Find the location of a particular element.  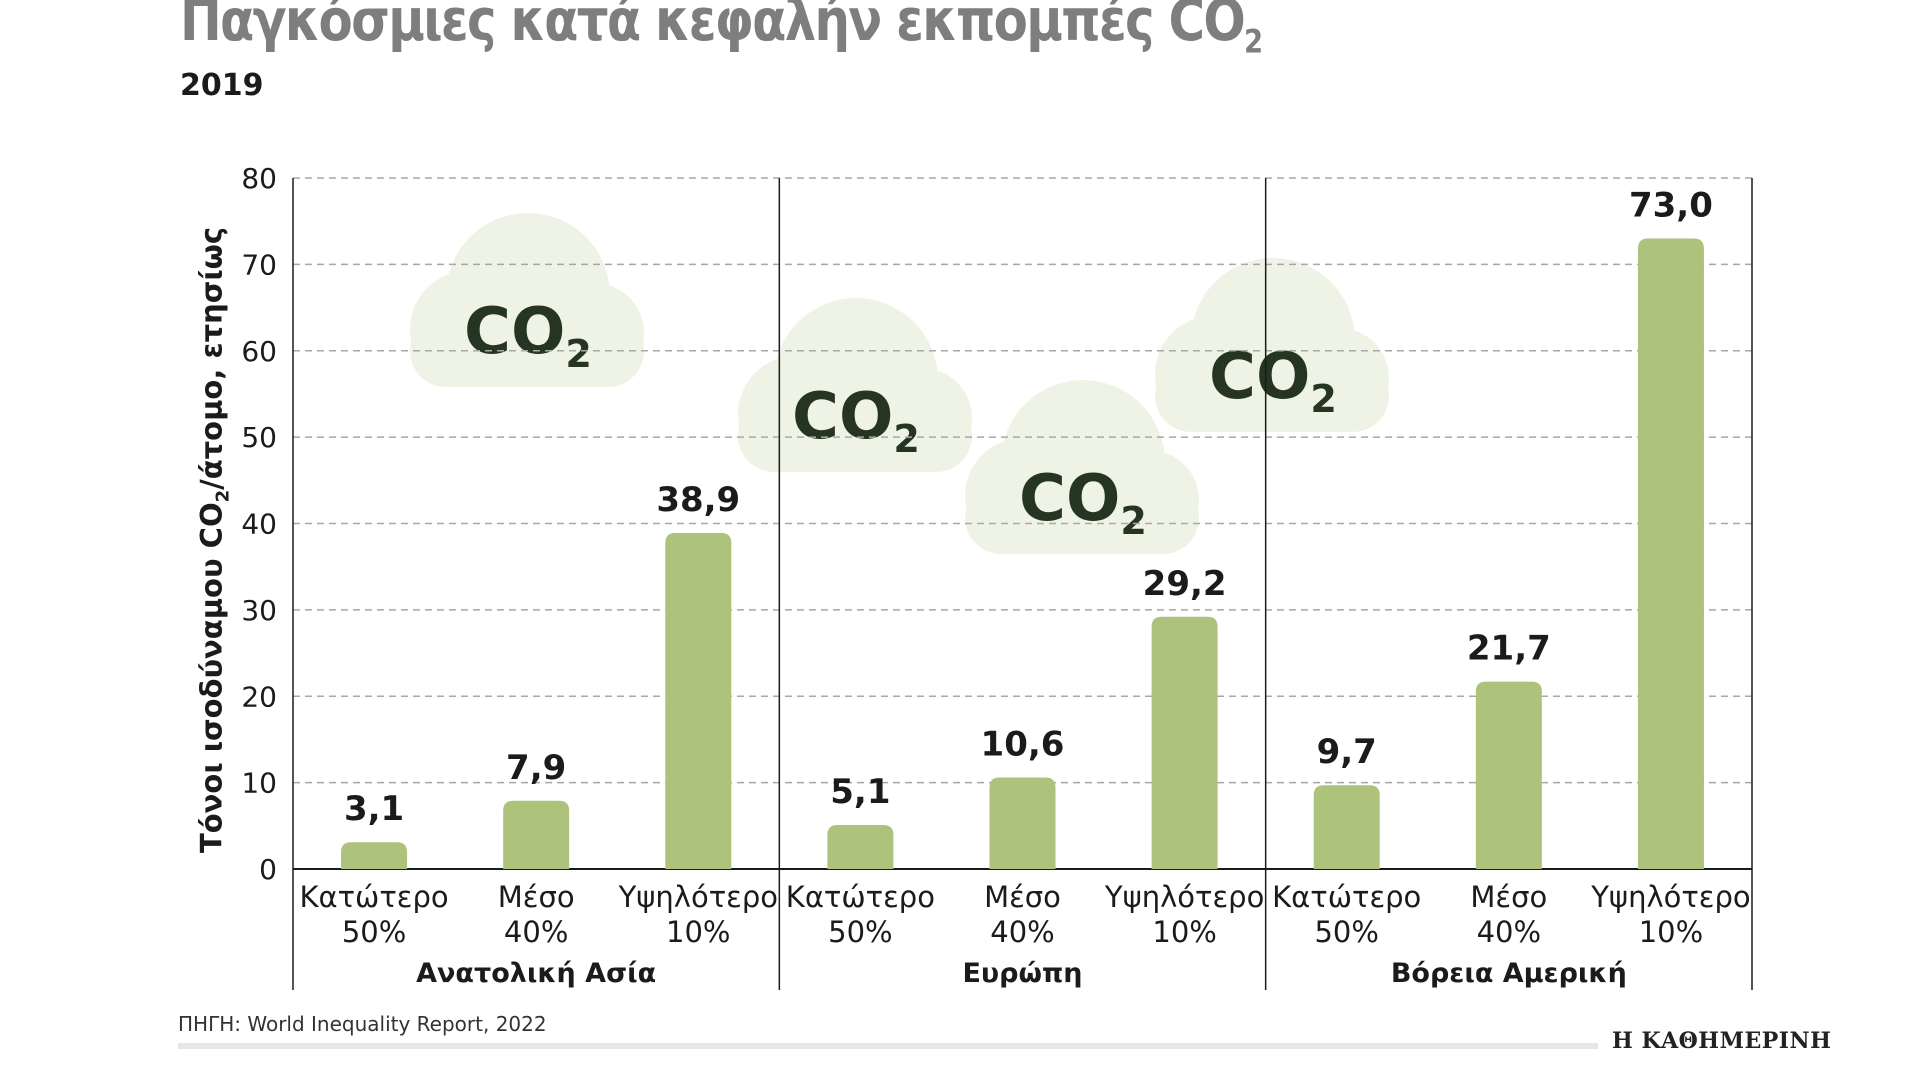

group-label: Βόρεια Αμερική is located at coordinates (1509, 973).